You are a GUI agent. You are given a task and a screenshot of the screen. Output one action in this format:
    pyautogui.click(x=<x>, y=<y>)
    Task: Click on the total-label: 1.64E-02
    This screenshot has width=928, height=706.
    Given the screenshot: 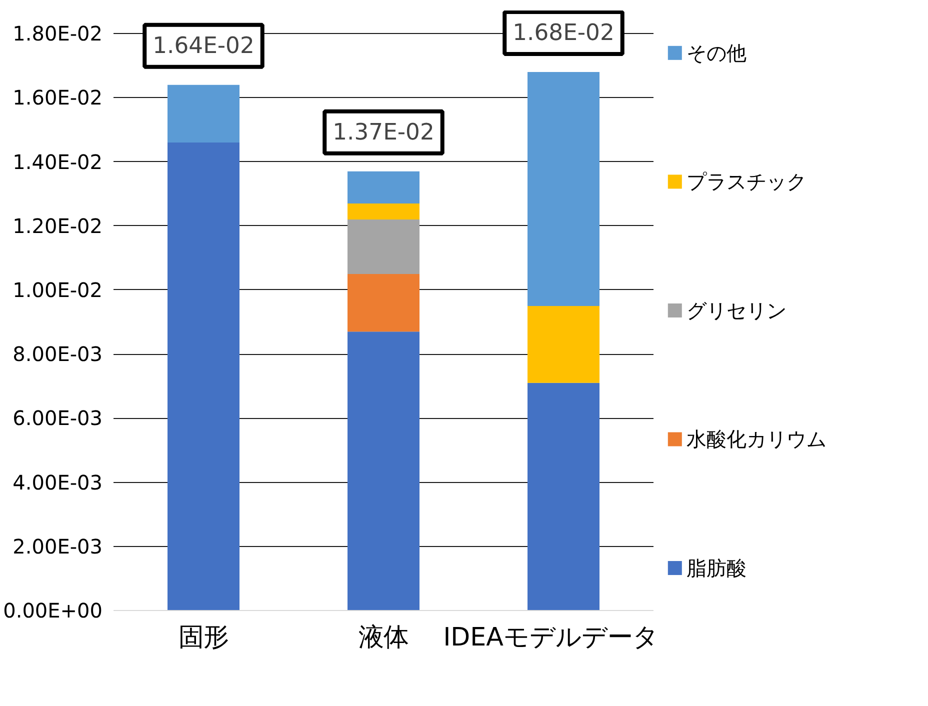 What is the action you would take?
    pyautogui.click(x=203, y=45)
    